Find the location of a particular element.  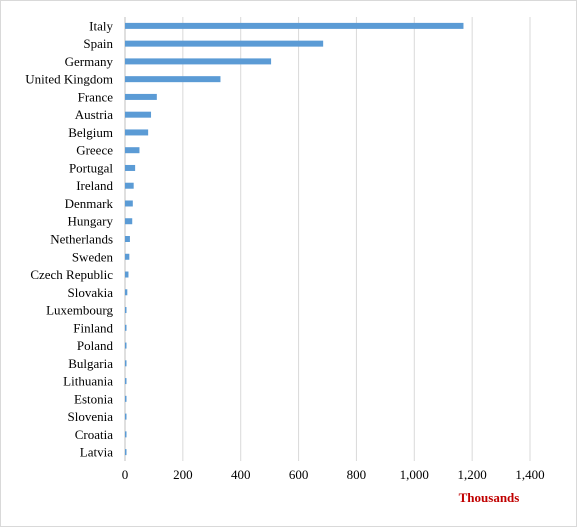

category-label: Spain is located at coordinates (98, 43).